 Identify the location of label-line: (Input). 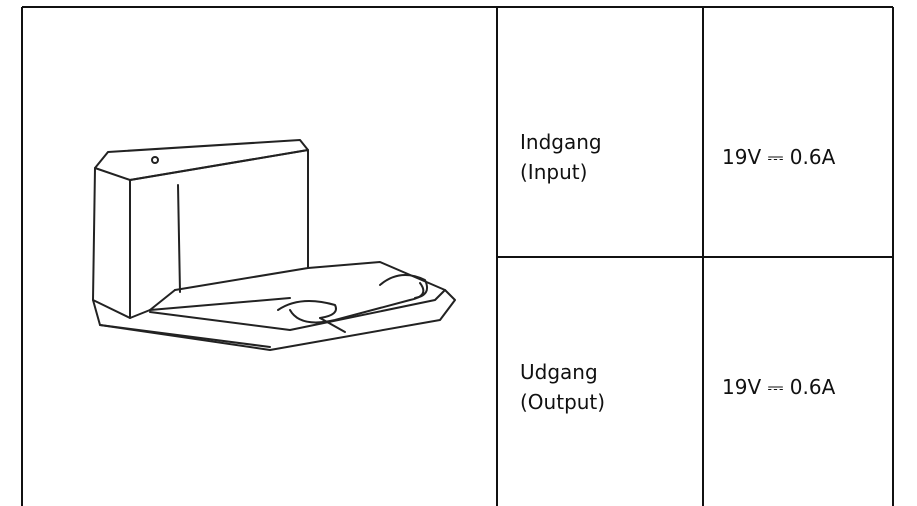
(554, 172).